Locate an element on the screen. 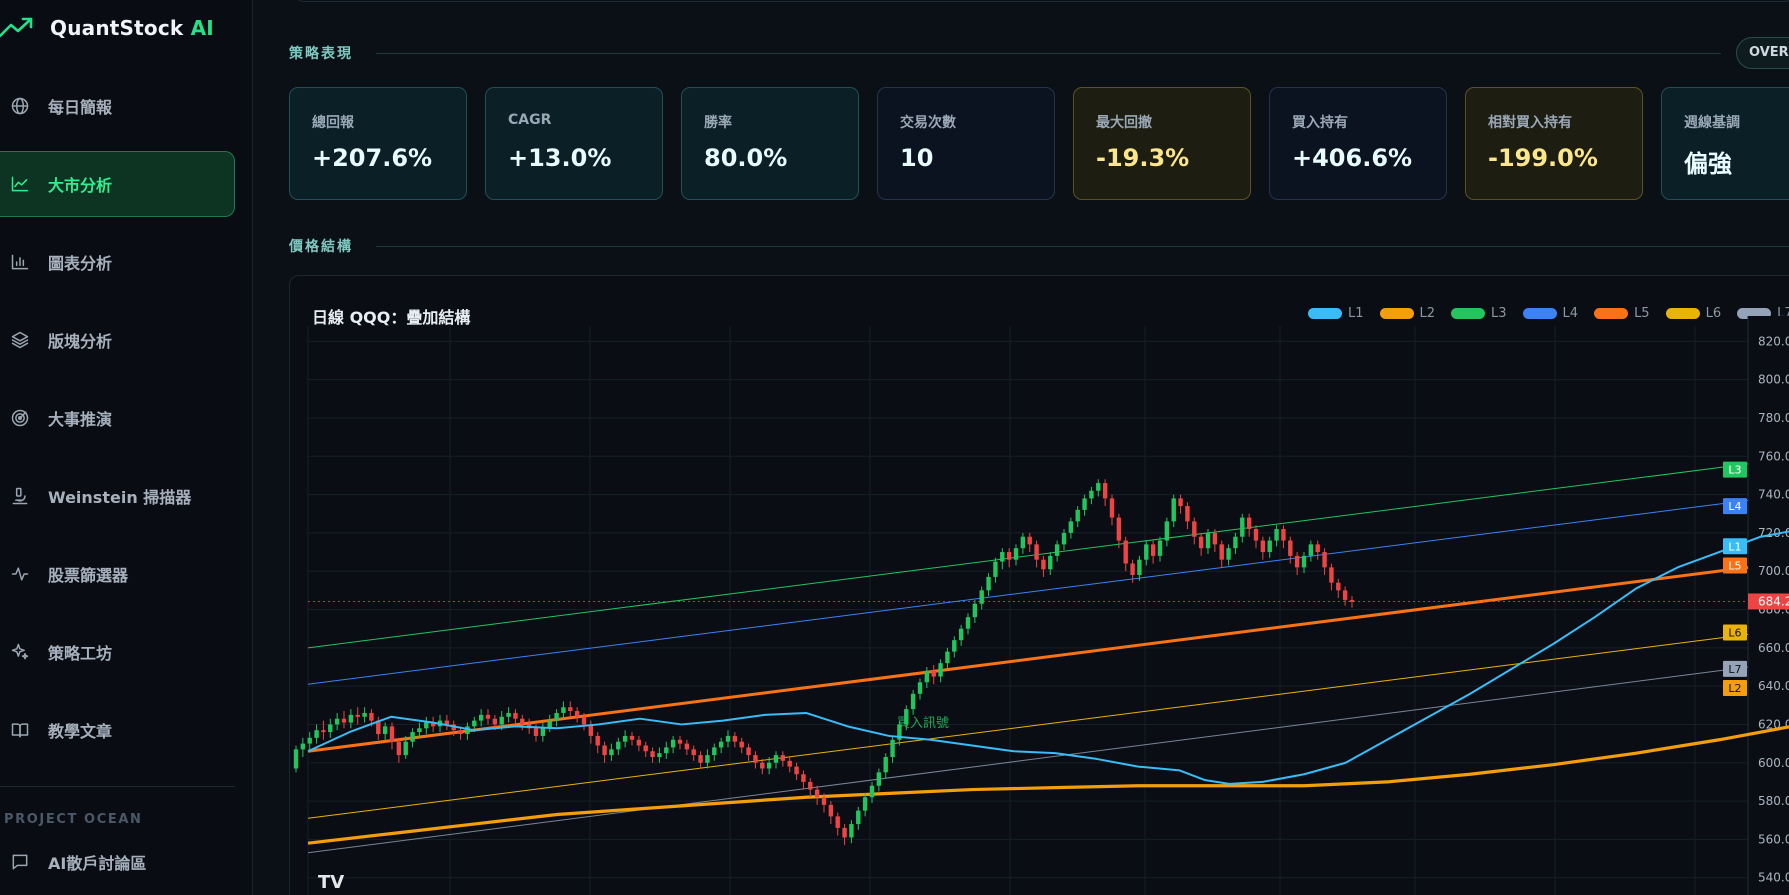 This screenshot has height=895, width=1789. axis-tag-l1 is located at coordinates (1735, 546).